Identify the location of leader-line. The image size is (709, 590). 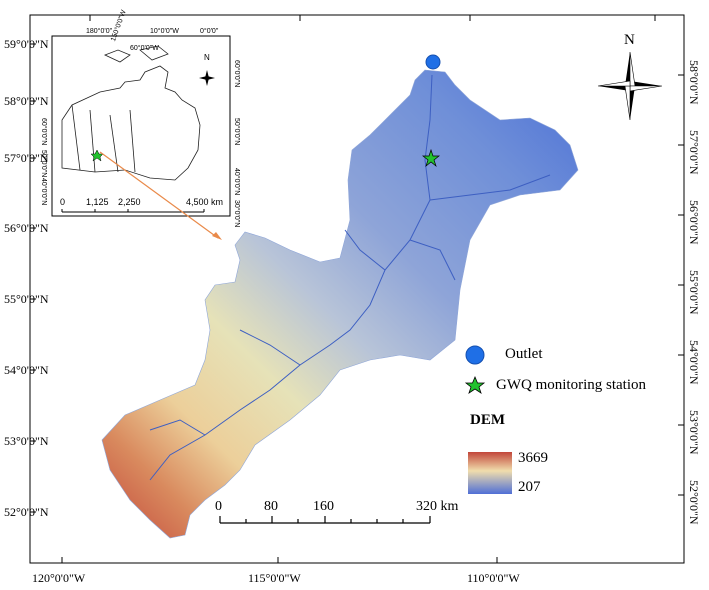
(159, 195).